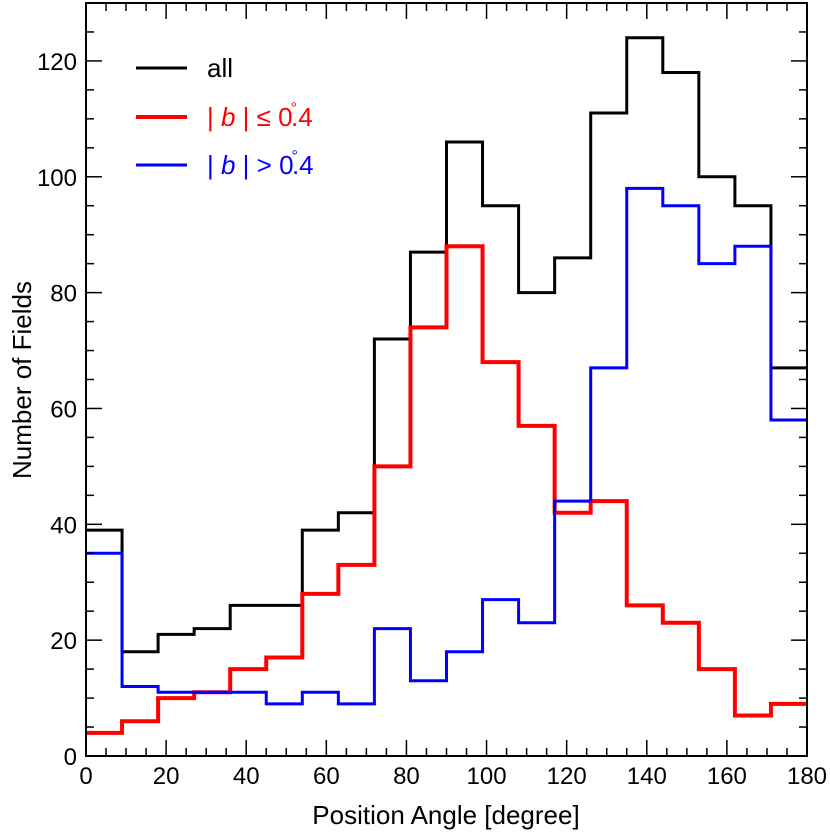 This screenshot has height=835, width=830. Describe the element at coordinates (406, 776) in the screenshot. I see `x-tick-label: 80` at that location.